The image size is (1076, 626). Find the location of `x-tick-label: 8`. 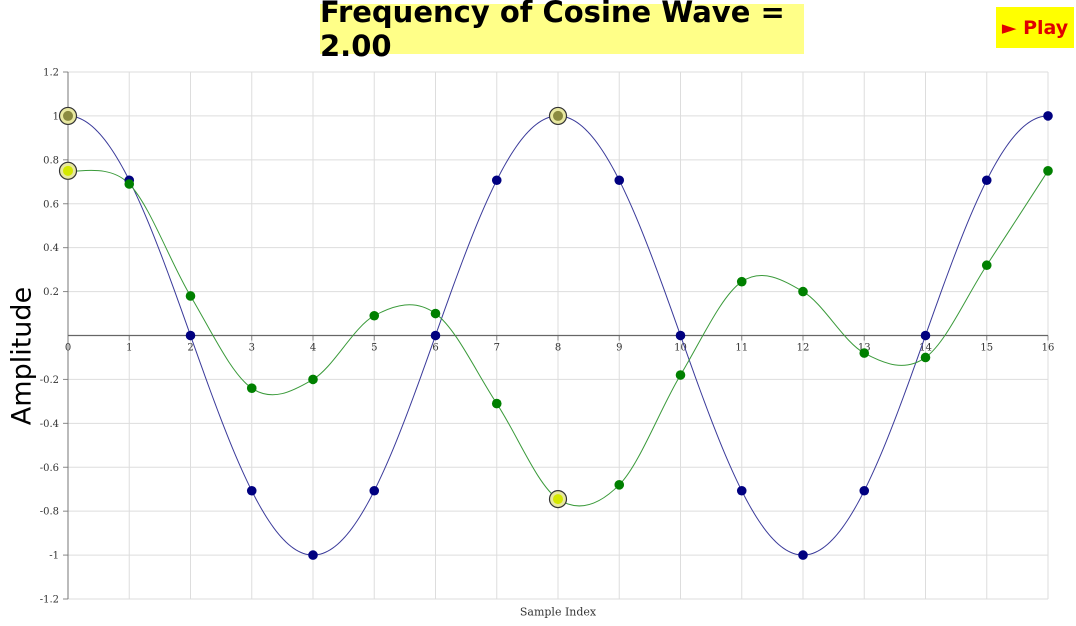

x-tick-label: 8 is located at coordinates (558, 348).